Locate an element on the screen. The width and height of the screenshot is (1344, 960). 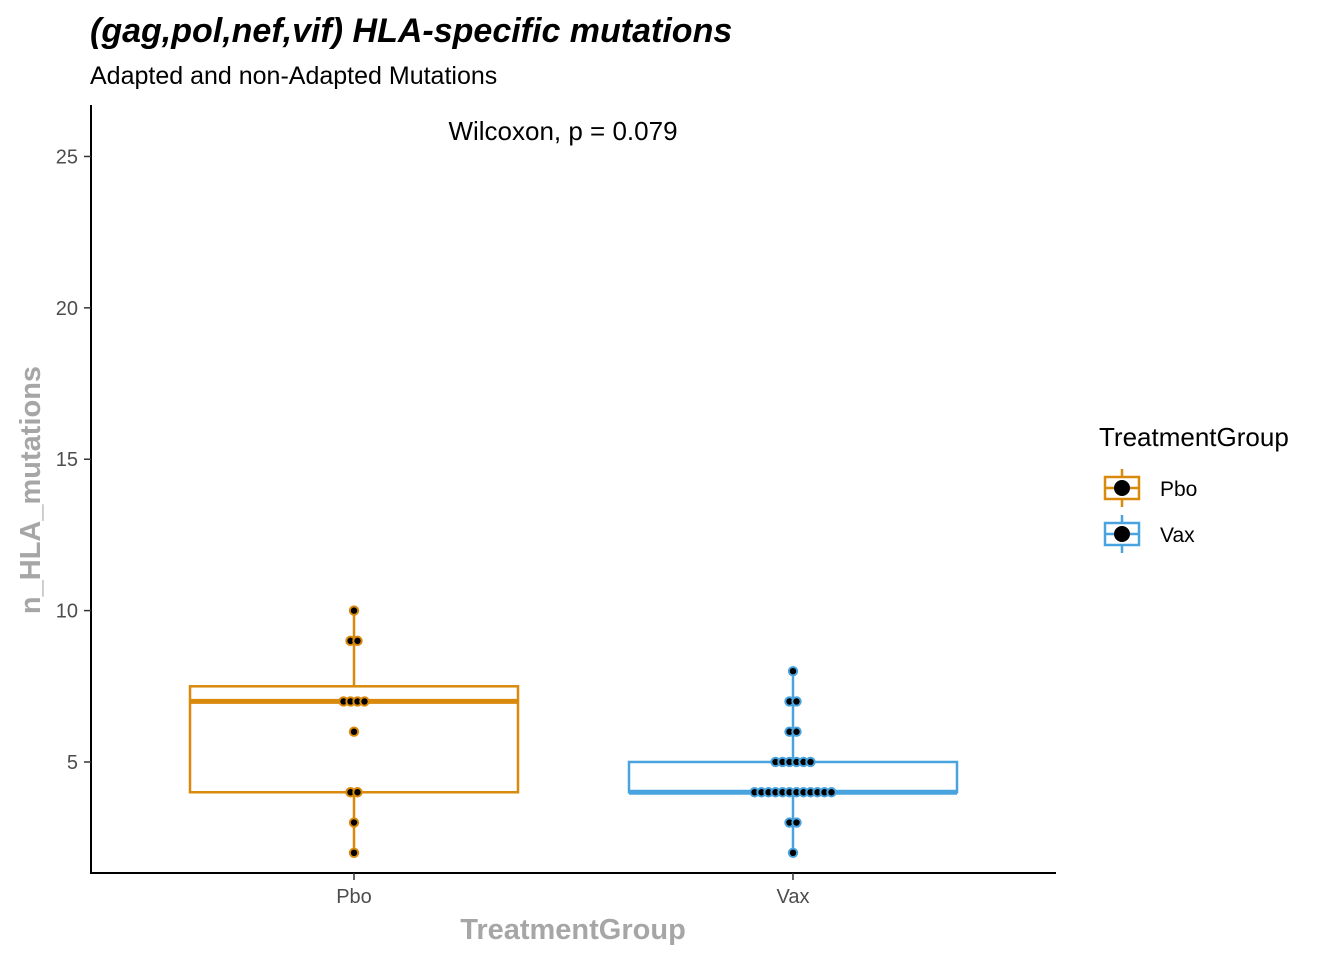
y-tick-label: 10 is located at coordinates (67, 612).